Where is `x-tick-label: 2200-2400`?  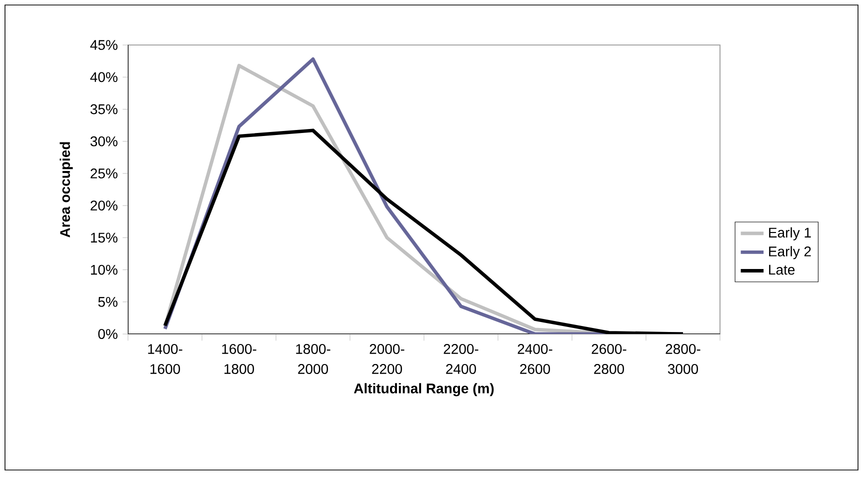 x-tick-label: 2200-2400 is located at coordinates (461, 359).